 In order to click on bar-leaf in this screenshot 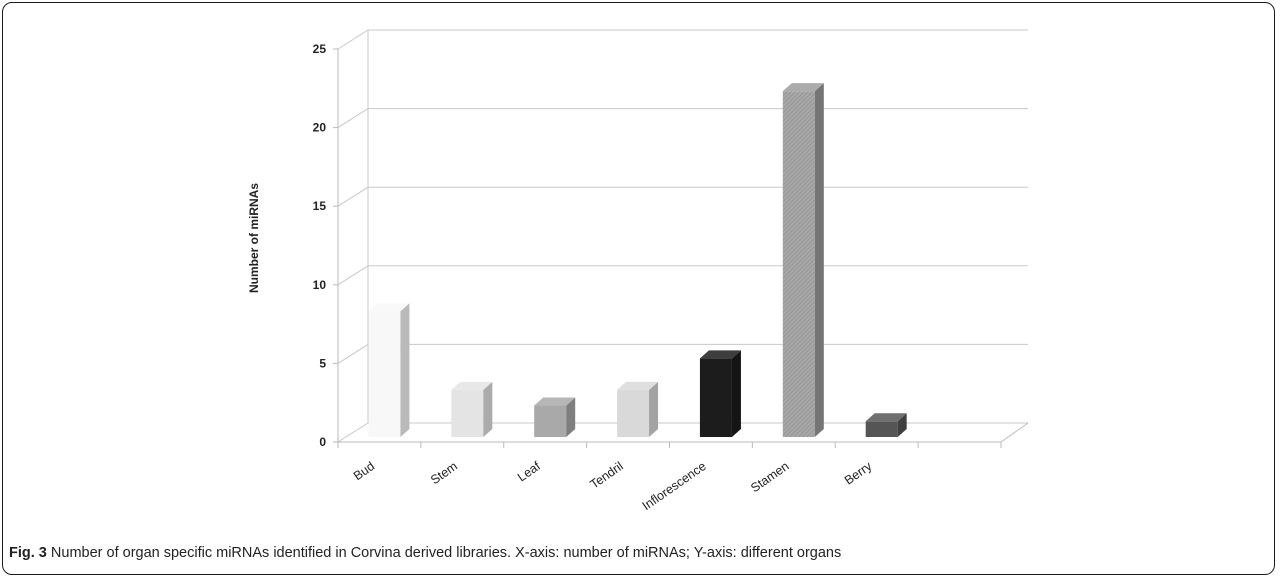, I will do `click(555, 417)`.